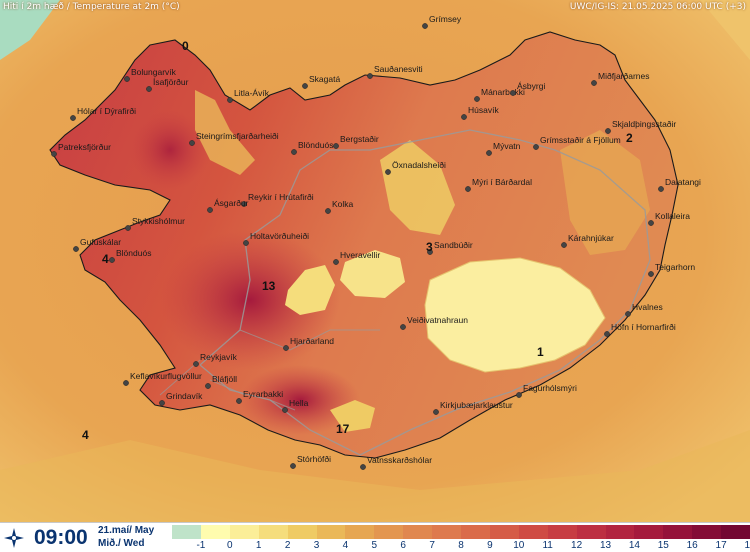 This screenshot has width=750, height=552. I want to click on vatnajokull-glacier, so click(515, 315).